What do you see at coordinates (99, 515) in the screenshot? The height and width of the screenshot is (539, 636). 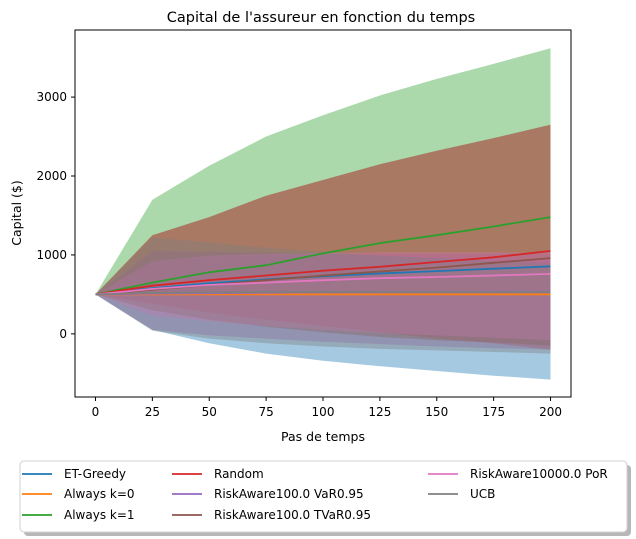 I see `legend-label-always-k-1: Always k=1` at bounding box center [99, 515].